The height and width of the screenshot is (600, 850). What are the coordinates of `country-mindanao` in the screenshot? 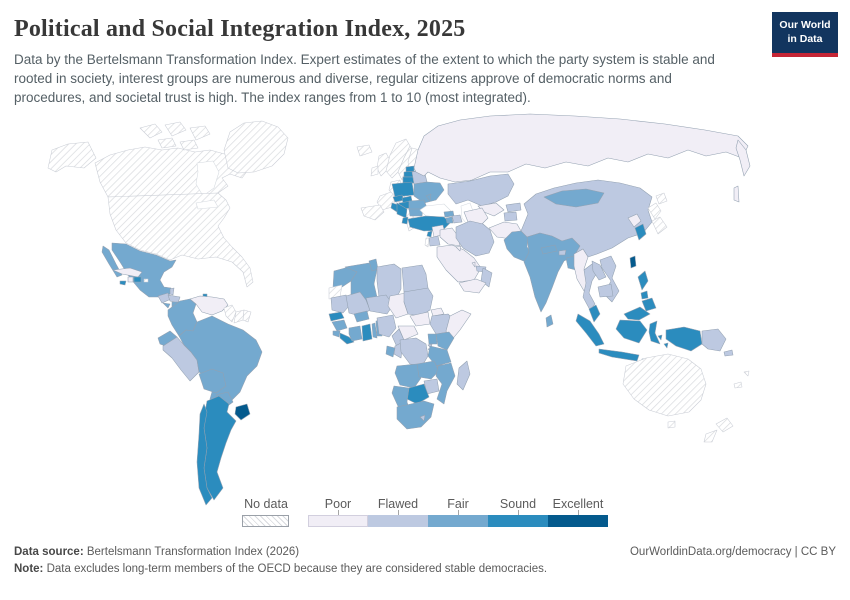 It's located at (649, 304).